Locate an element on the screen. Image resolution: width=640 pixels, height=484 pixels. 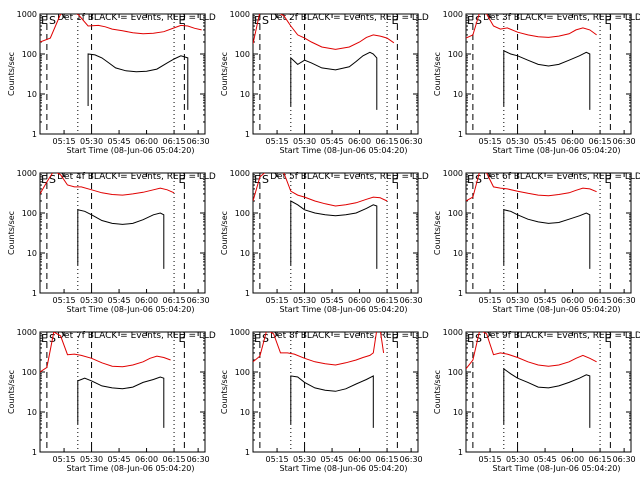
panel-title: Det 2f BLACK = Events, RED = LLD is located at coordinates (349, 18).